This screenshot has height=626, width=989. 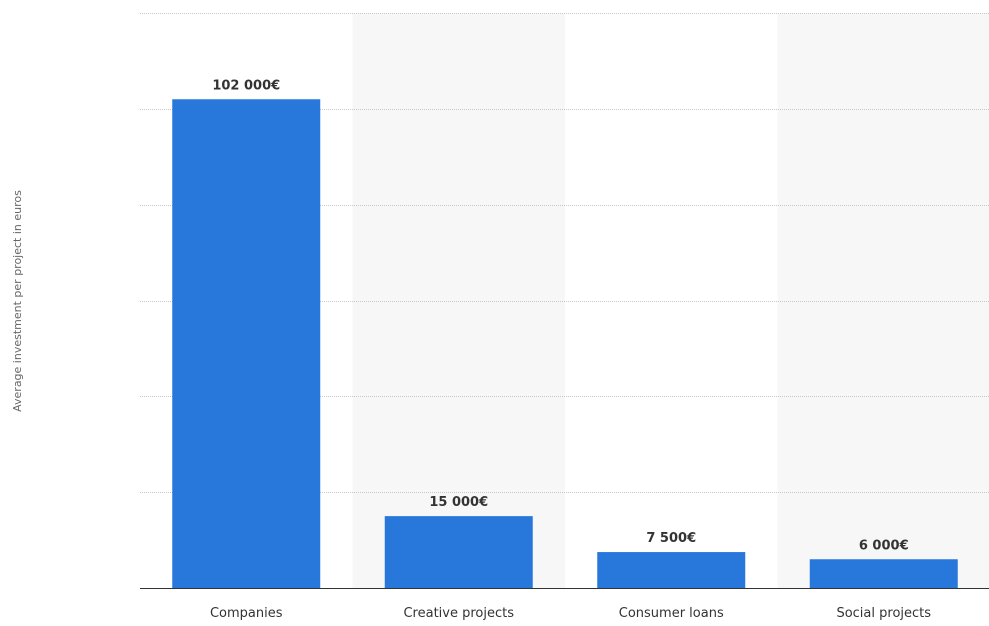 I want to click on y-axis-title: Average investment per project in euros, so click(x=17, y=301).